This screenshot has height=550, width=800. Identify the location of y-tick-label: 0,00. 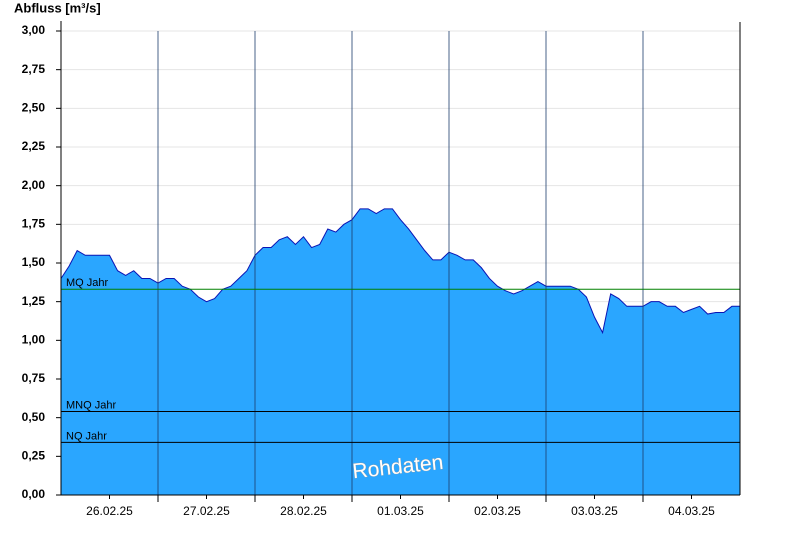
(34, 494).